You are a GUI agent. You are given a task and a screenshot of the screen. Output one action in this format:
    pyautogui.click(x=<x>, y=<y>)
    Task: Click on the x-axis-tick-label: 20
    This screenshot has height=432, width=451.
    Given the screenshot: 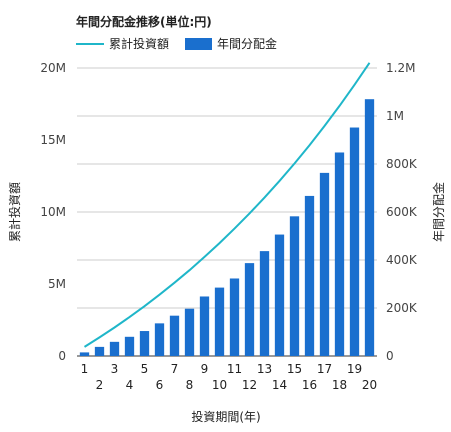 What is the action you would take?
    pyautogui.click(x=369, y=385)
    